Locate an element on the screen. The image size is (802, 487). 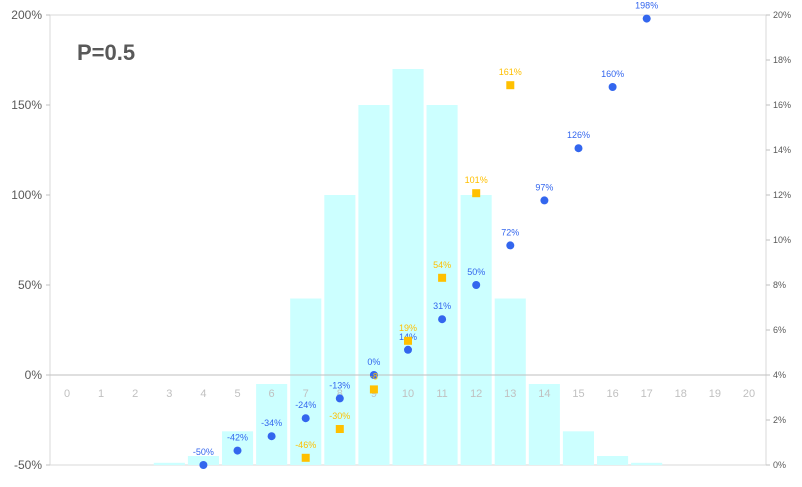
series-1-data-label: 126% is located at coordinates (578, 135).